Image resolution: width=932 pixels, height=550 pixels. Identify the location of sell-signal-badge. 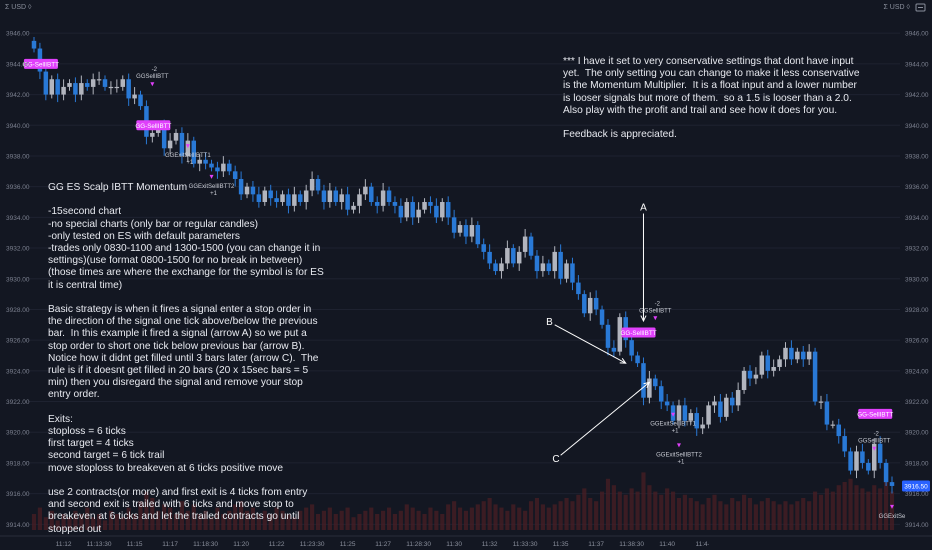
(40, 63).